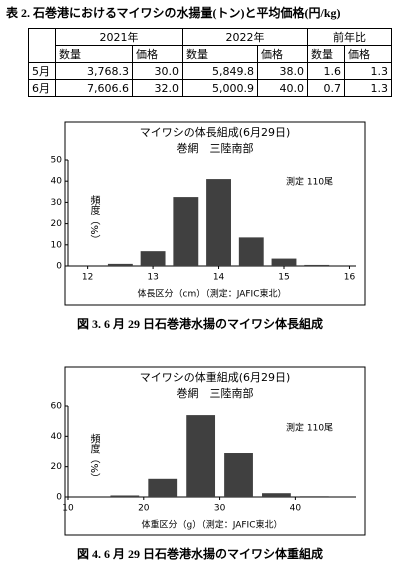 The image size is (403, 578). Describe the element at coordinates (282, 88) in the screenshot. I see `cell: 40.0` at that location.